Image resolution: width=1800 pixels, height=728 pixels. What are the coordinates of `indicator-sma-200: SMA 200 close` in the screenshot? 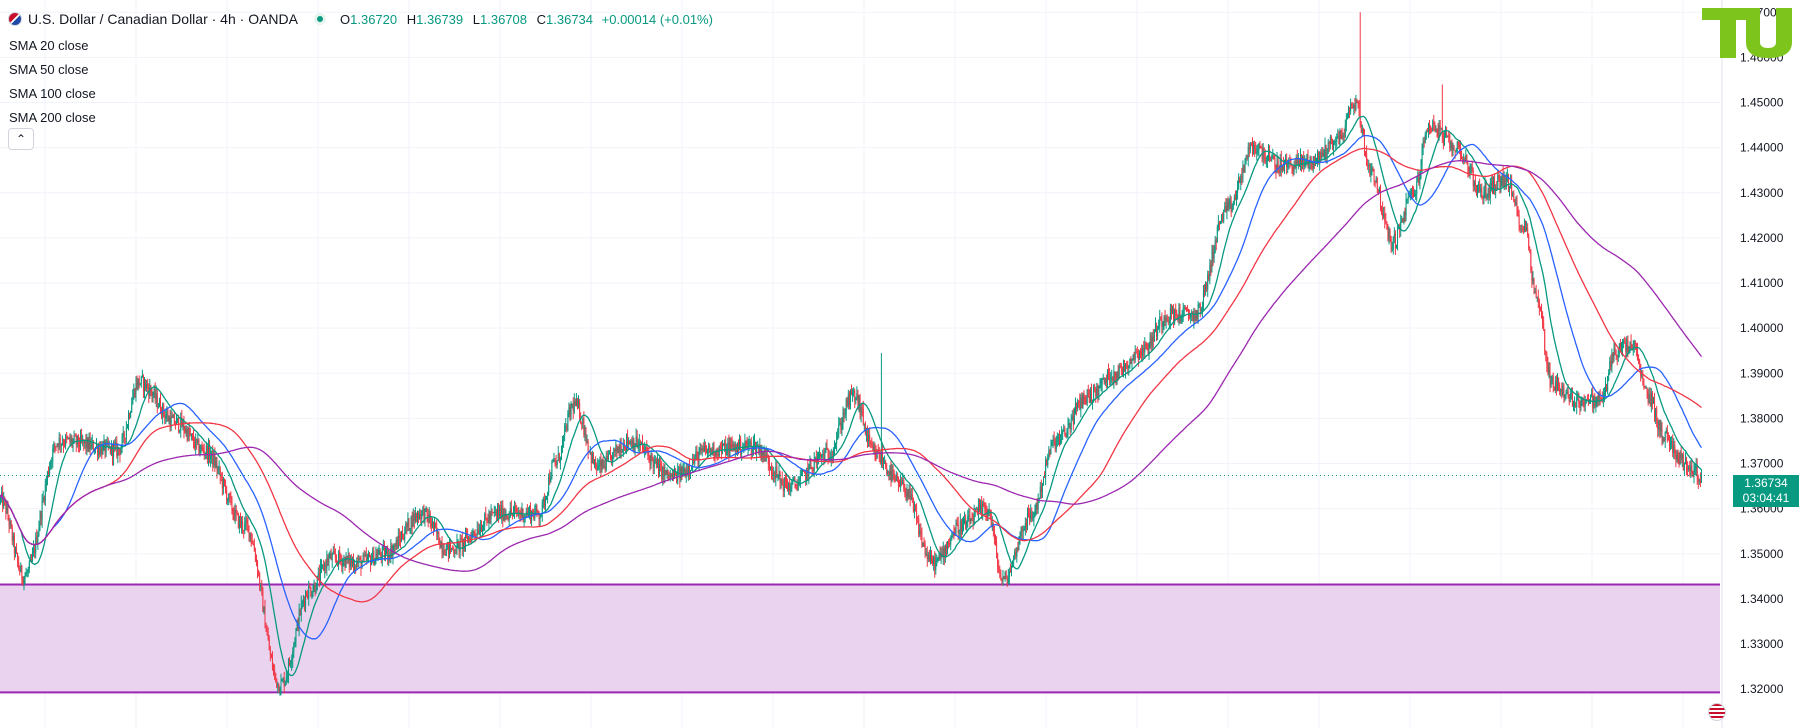 It's located at (52, 118).